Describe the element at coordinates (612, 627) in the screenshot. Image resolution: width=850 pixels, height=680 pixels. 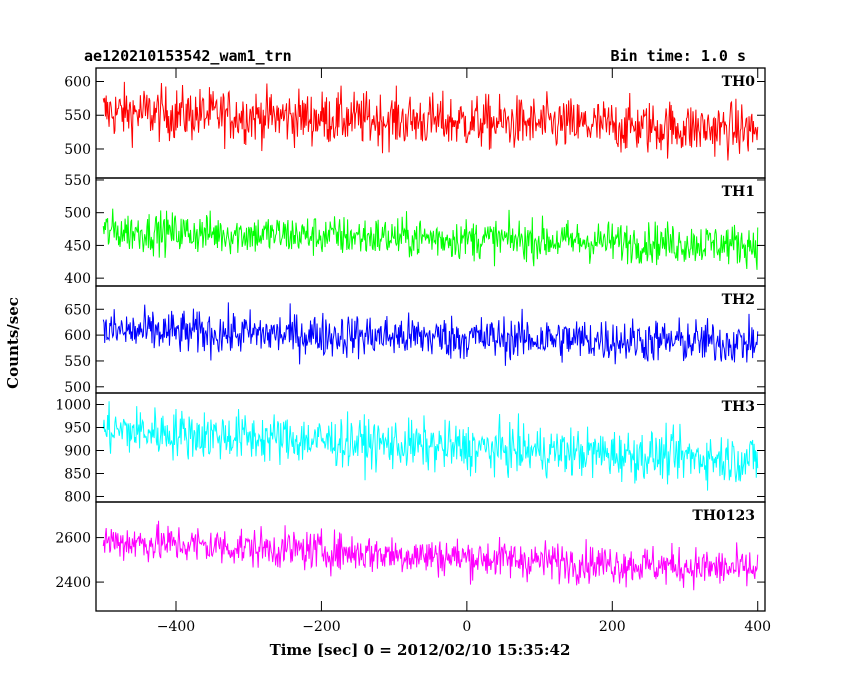
I see `x-tick-label: 200` at that location.